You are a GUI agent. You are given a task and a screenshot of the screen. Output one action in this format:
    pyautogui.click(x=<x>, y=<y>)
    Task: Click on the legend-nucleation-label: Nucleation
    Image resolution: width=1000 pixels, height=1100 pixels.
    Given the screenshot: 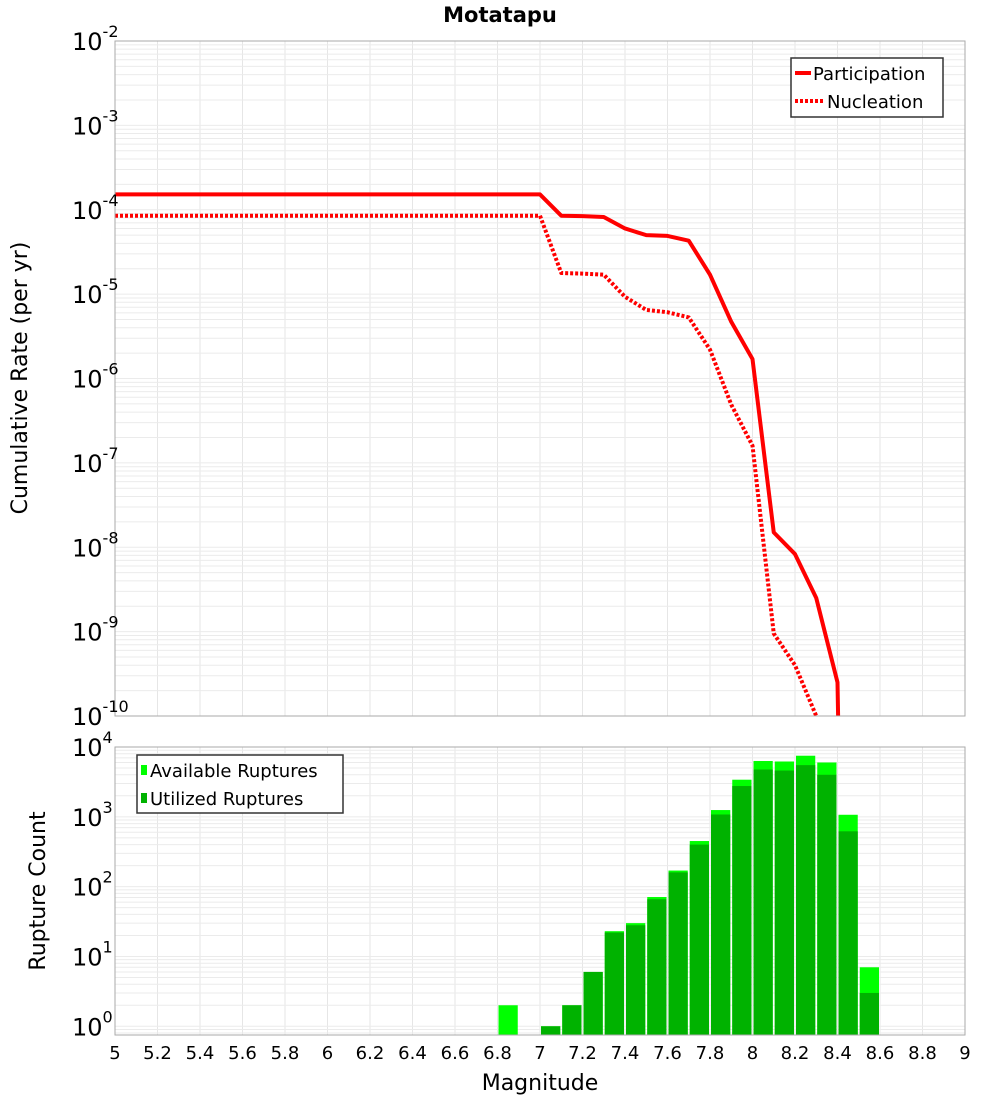 What is the action you would take?
    pyautogui.click(x=875, y=102)
    